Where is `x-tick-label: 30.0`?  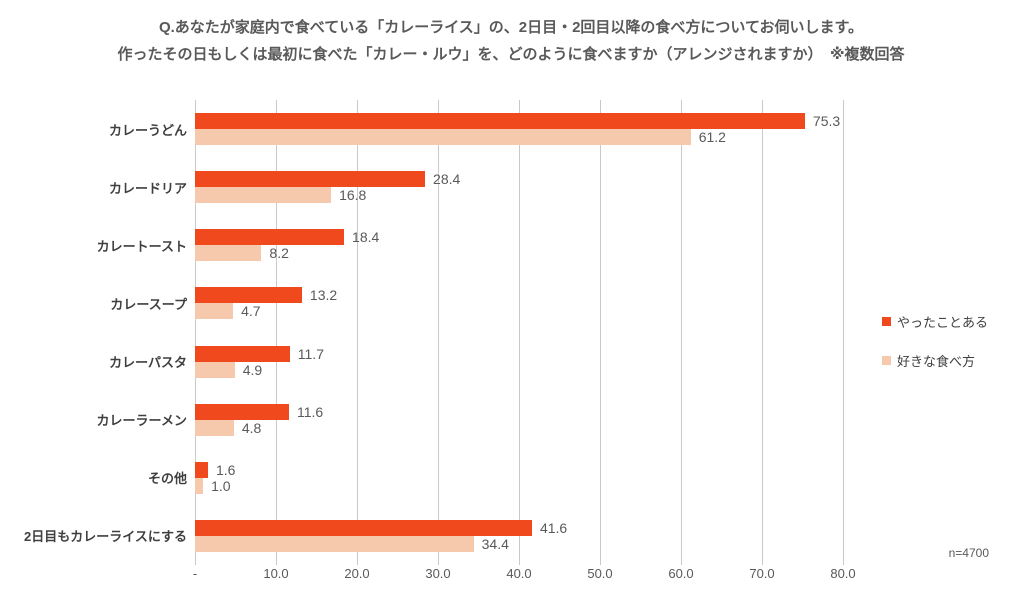 x-tick-label: 30.0 is located at coordinates (438, 573).